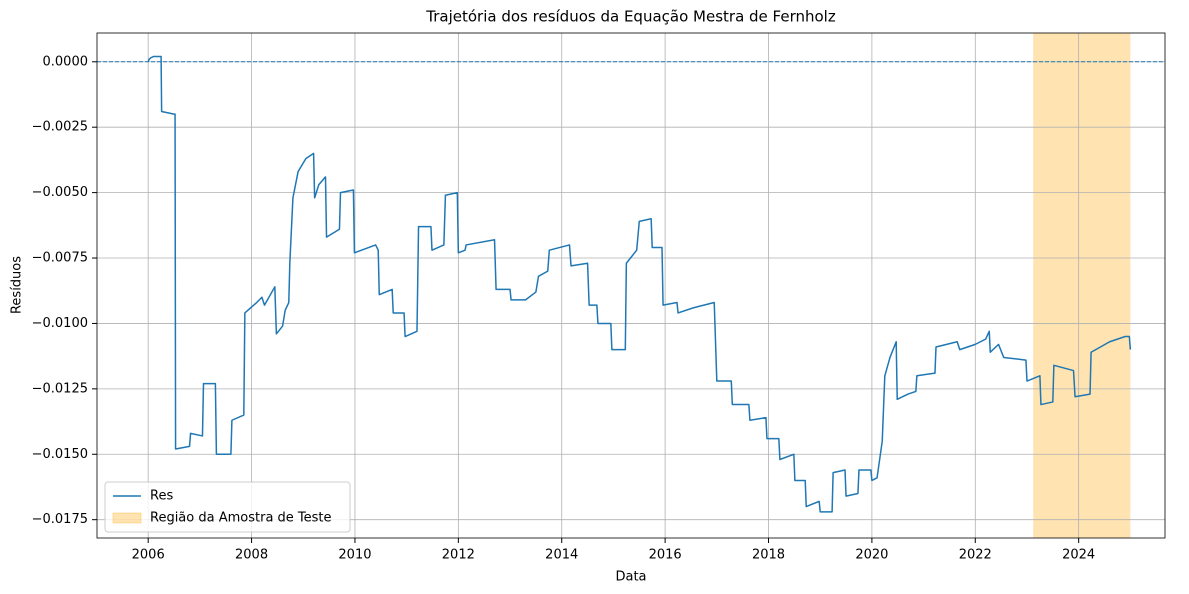  Describe the element at coordinates (17, 285) in the screenshot. I see `y-axis-label: Resíduos` at that location.